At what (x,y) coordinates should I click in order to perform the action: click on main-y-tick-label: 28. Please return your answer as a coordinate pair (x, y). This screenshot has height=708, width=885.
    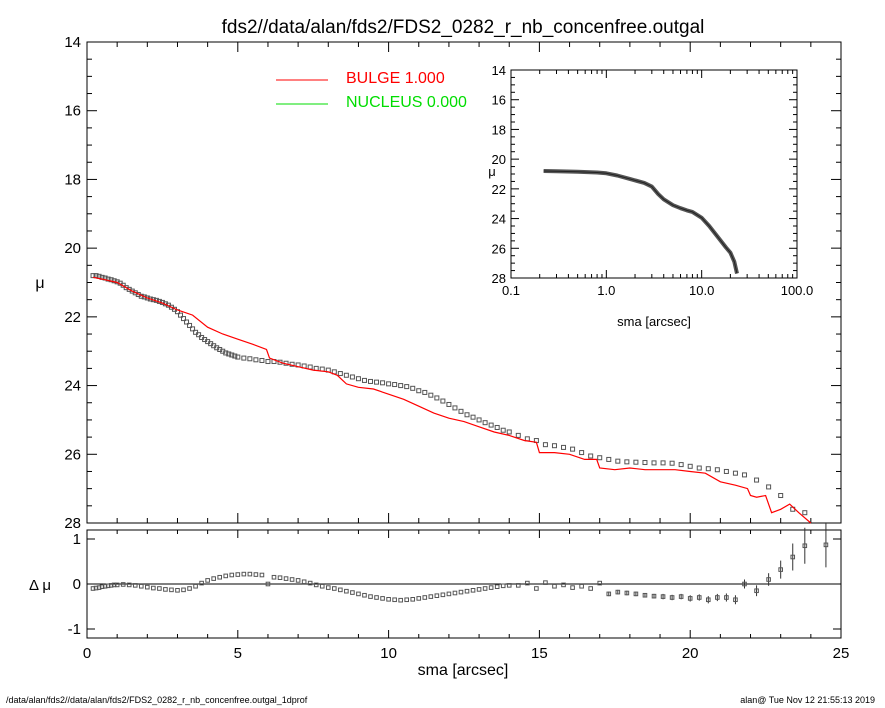
    Looking at the image, I should click on (72, 523).